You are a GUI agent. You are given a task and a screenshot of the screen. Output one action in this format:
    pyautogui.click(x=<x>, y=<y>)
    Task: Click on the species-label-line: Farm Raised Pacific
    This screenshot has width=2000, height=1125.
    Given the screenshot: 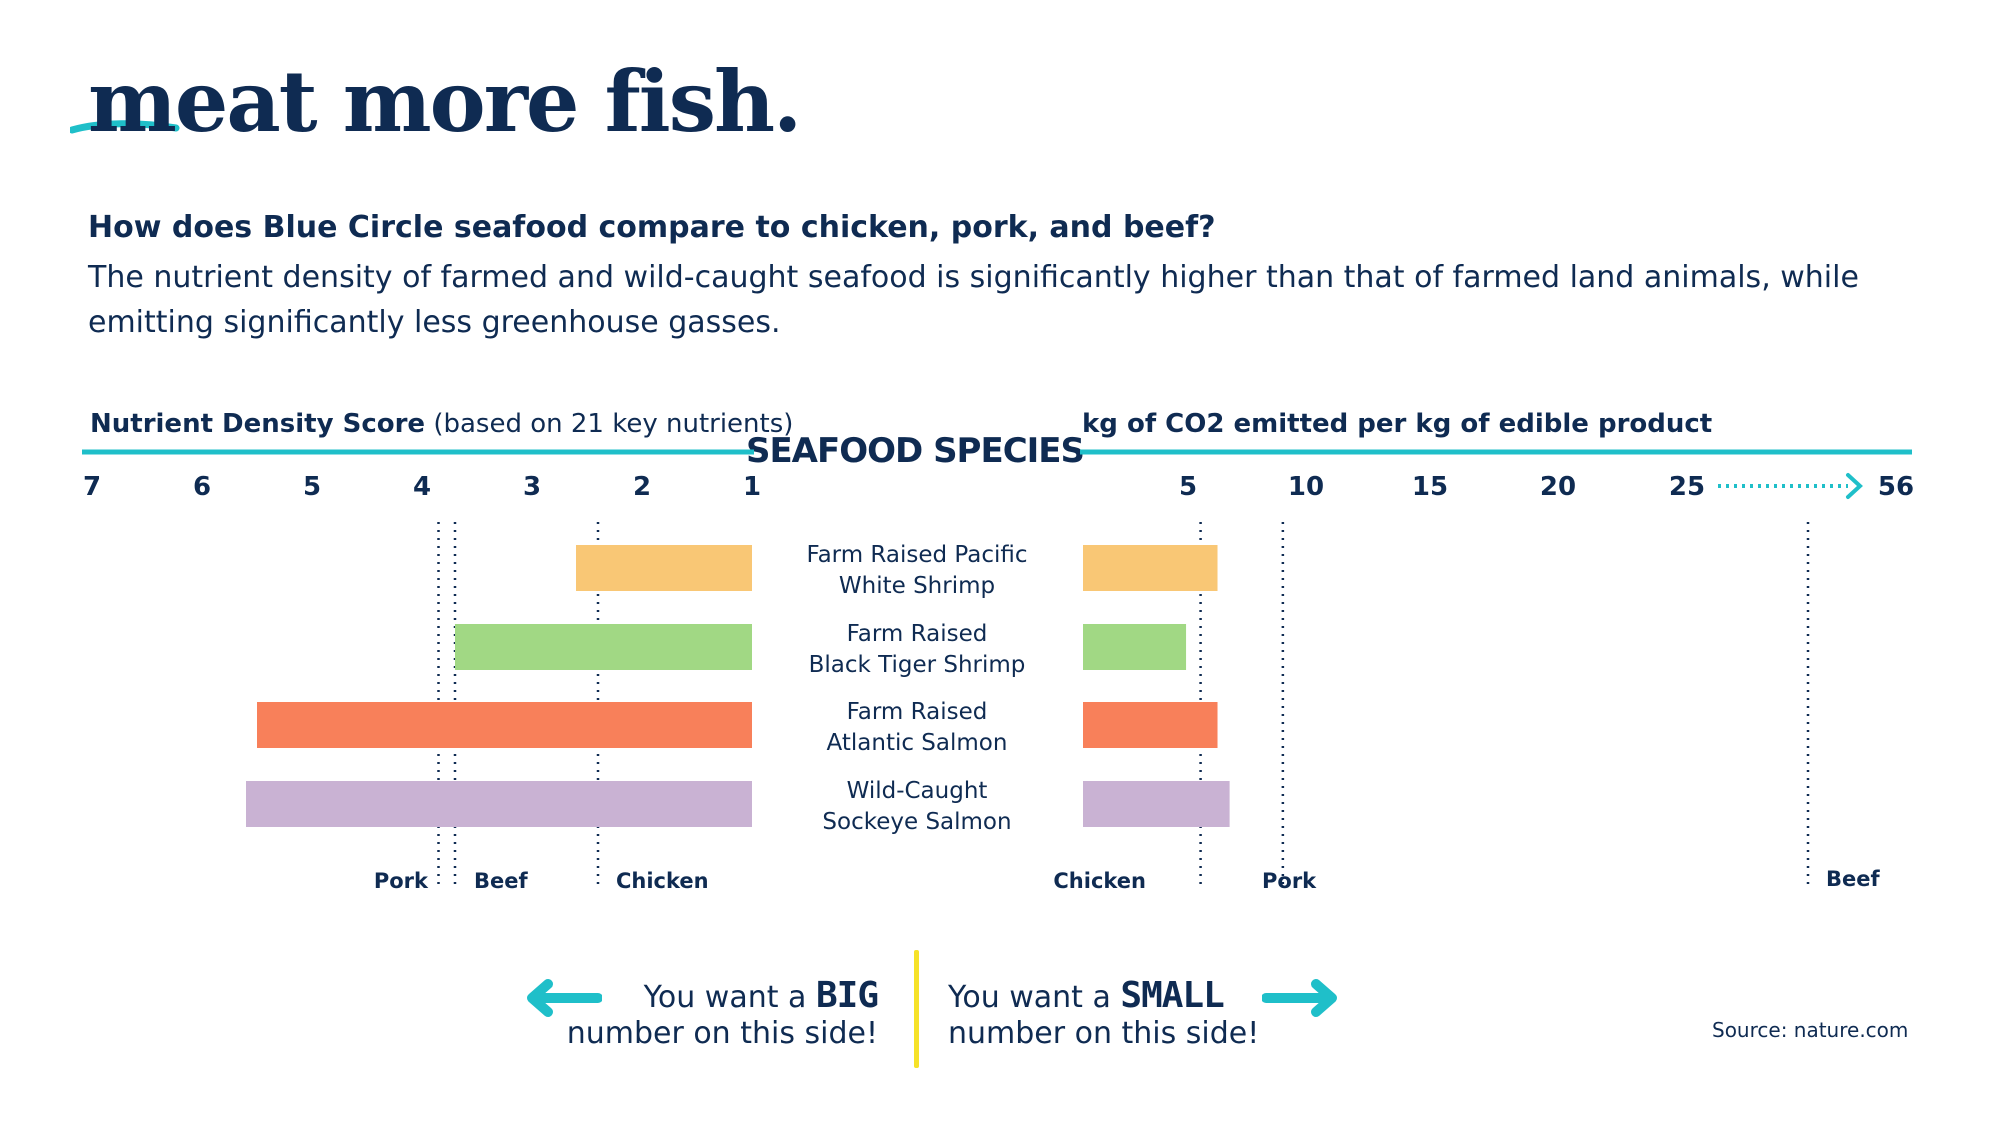 What is the action you would take?
    pyautogui.click(x=916, y=555)
    